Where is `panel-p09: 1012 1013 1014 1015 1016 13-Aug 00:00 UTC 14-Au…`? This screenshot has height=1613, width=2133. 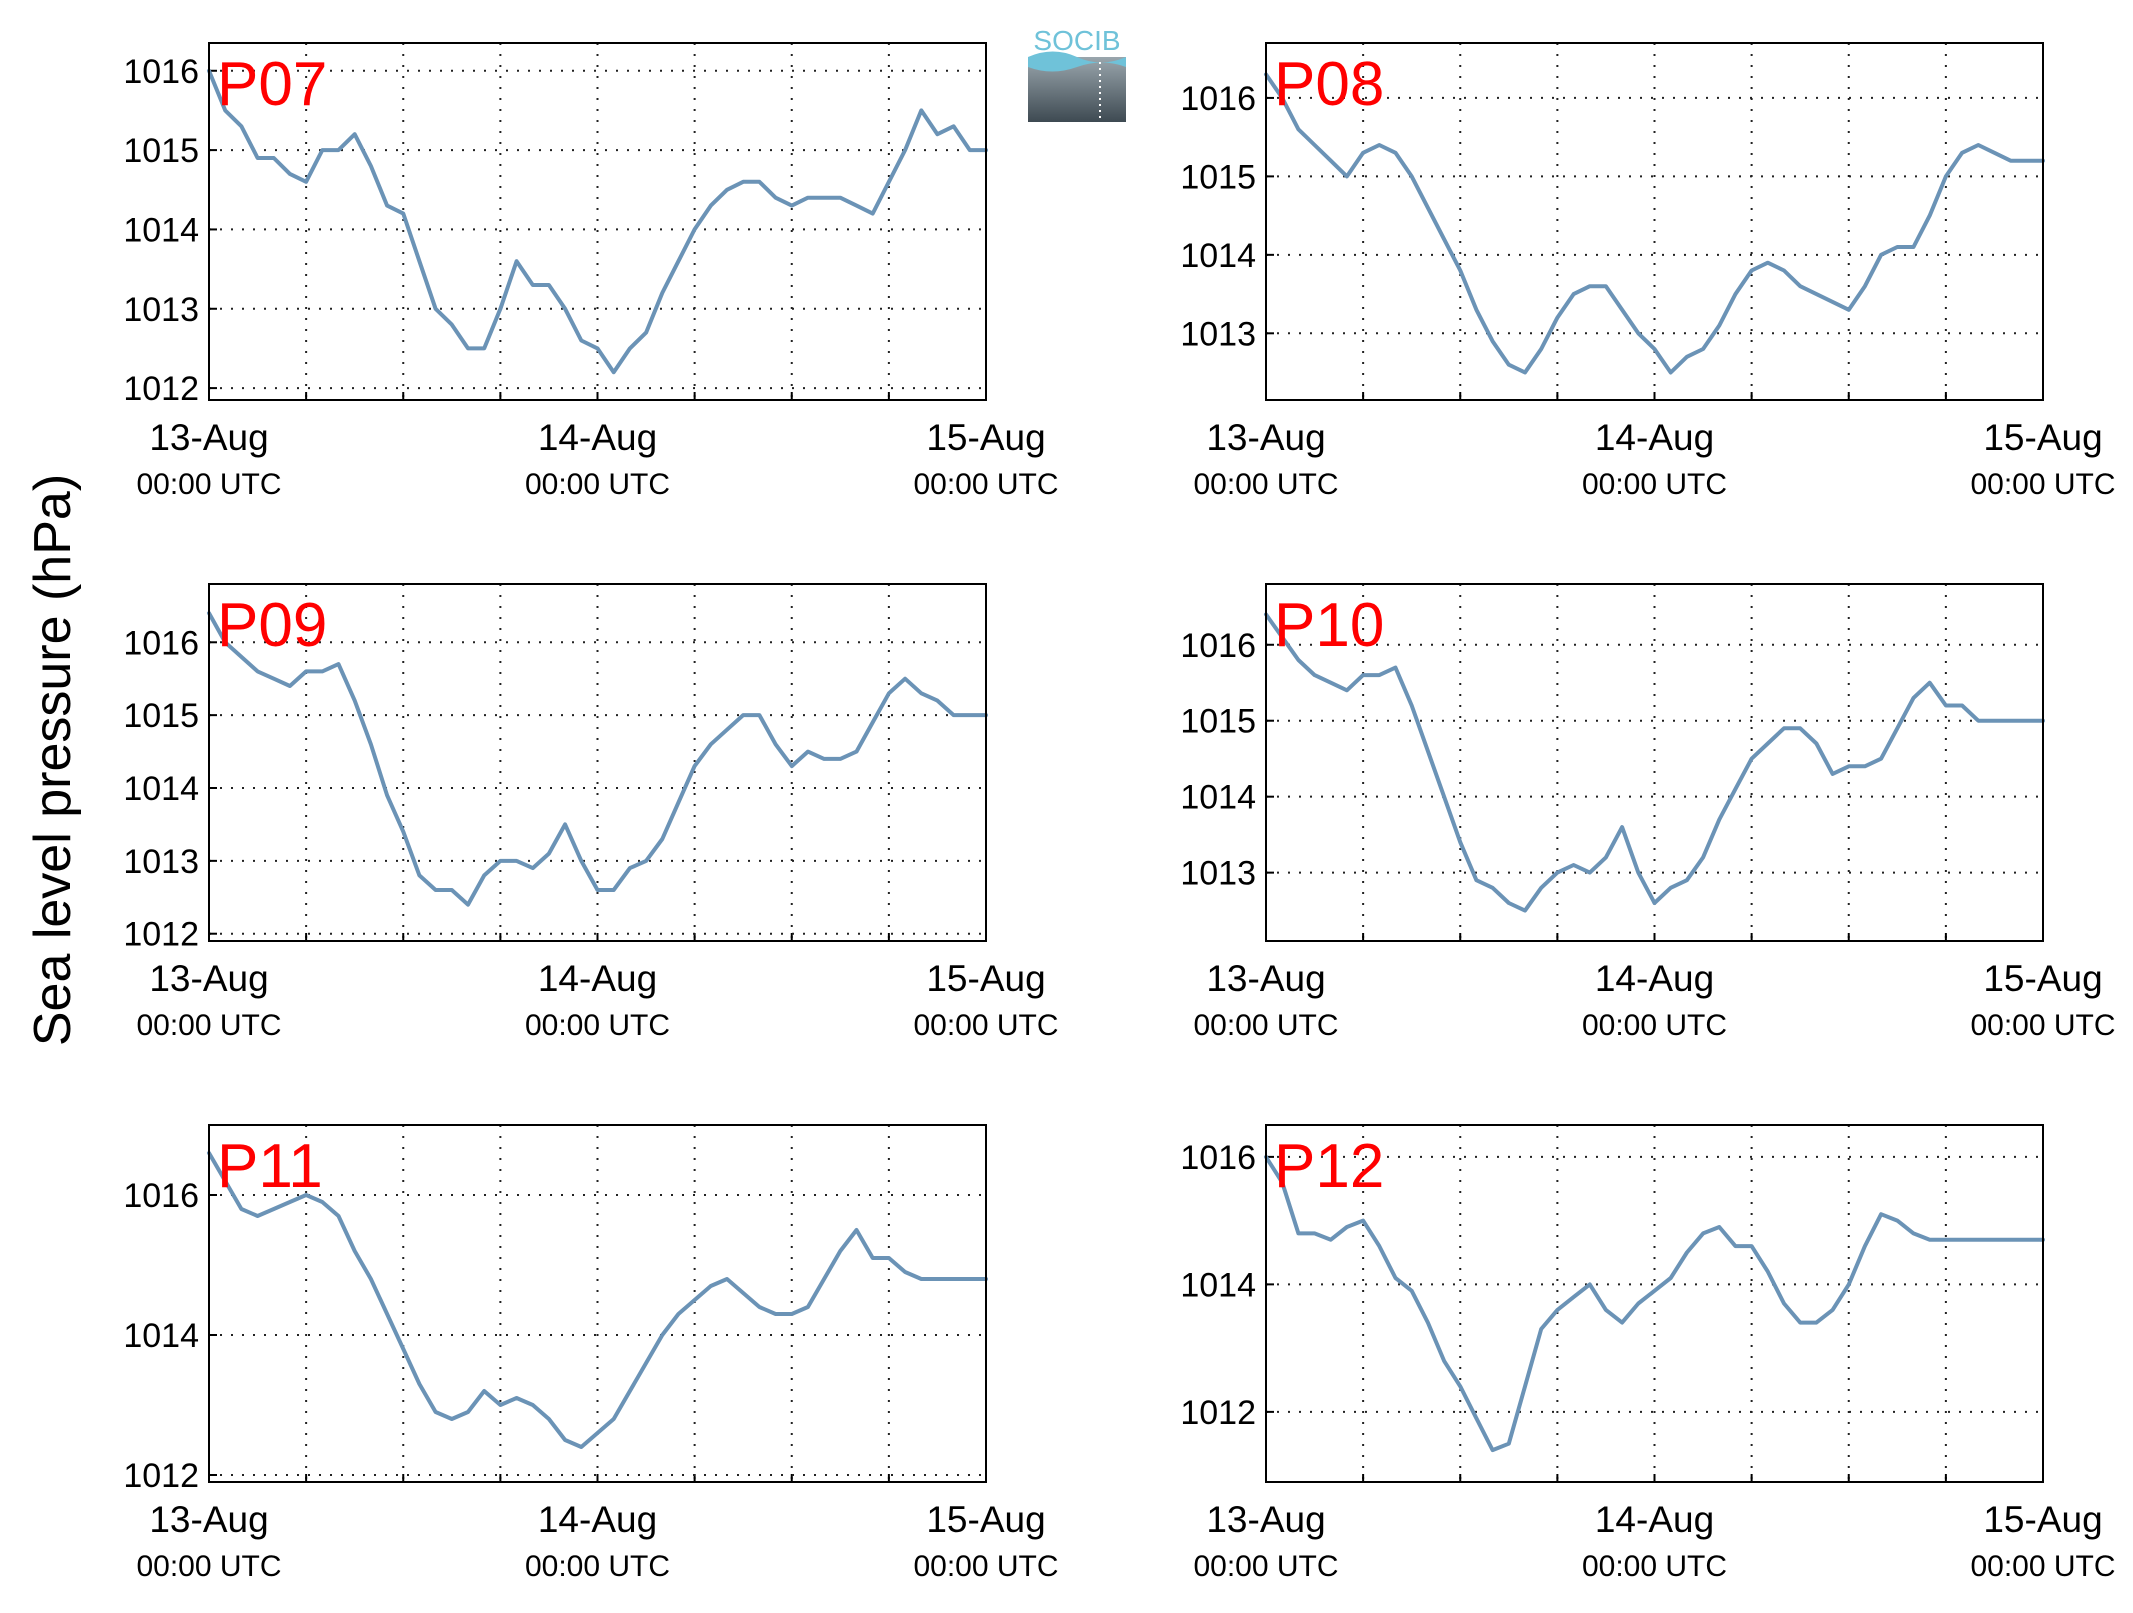
panel-p09: 1012 1013 1014 1015 1016 13-Aug 00:00 UTC 14-Au… is located at coordinates (591, 812).